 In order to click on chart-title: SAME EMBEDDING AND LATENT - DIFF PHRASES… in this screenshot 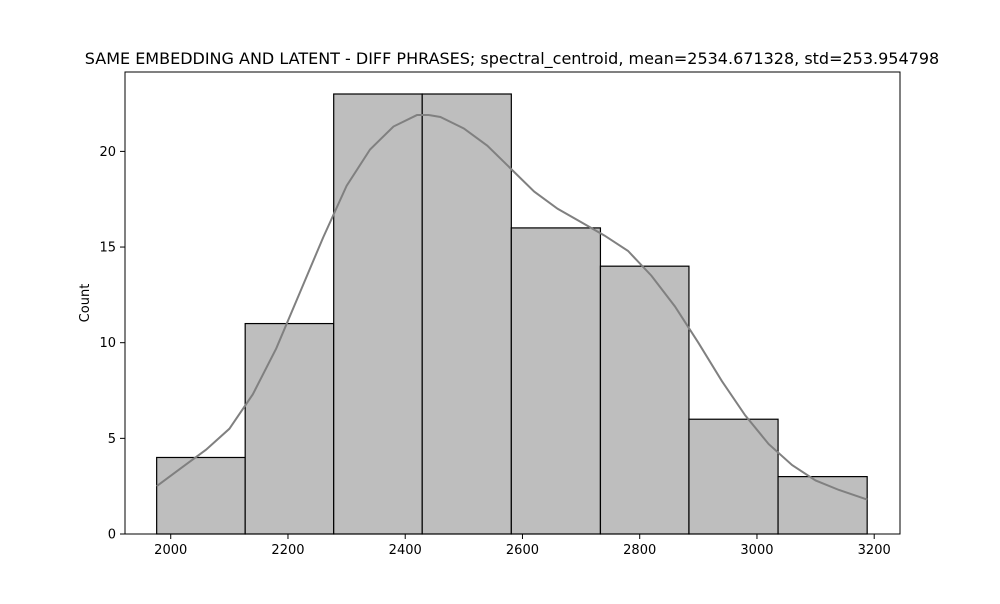, I will do `click(512, 59)`.